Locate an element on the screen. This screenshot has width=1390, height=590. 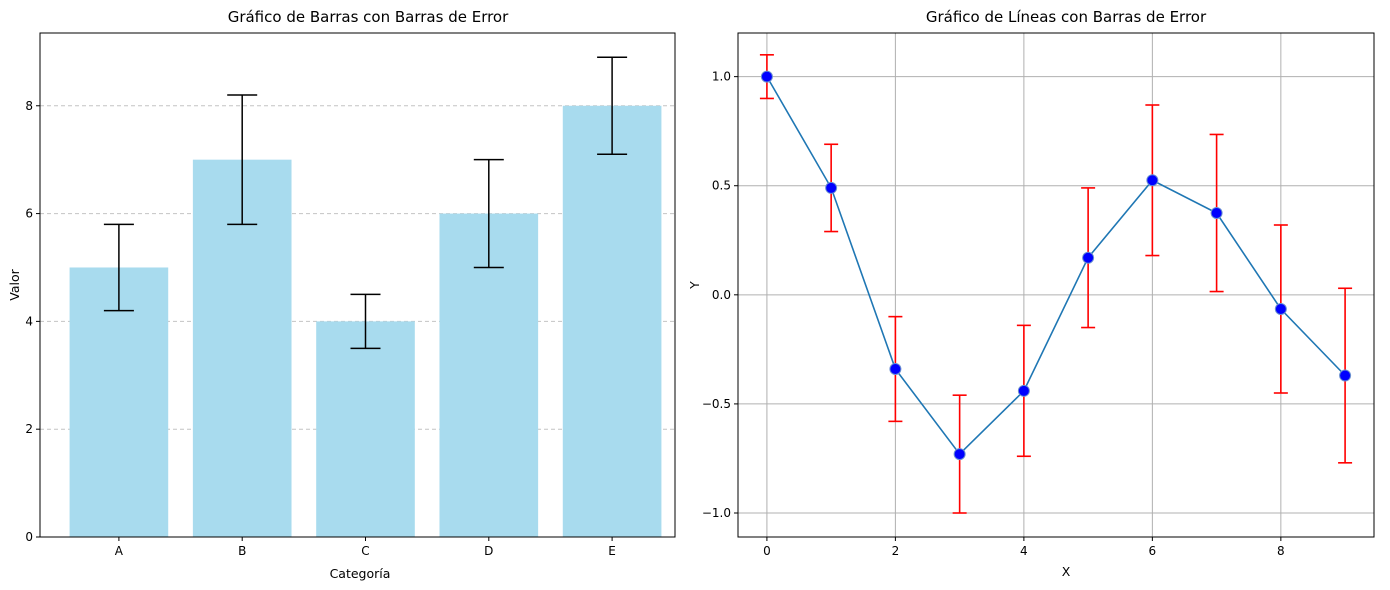
bar-chart-ytick-label: 2 is located at coordinates (29, 429).